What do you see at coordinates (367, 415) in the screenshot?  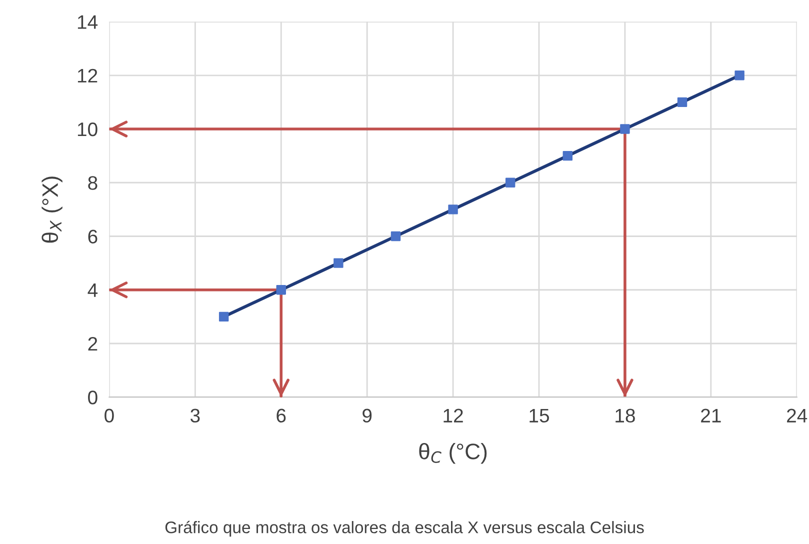 I see `x-tick-label: 9` at bounding box center [367, 415].